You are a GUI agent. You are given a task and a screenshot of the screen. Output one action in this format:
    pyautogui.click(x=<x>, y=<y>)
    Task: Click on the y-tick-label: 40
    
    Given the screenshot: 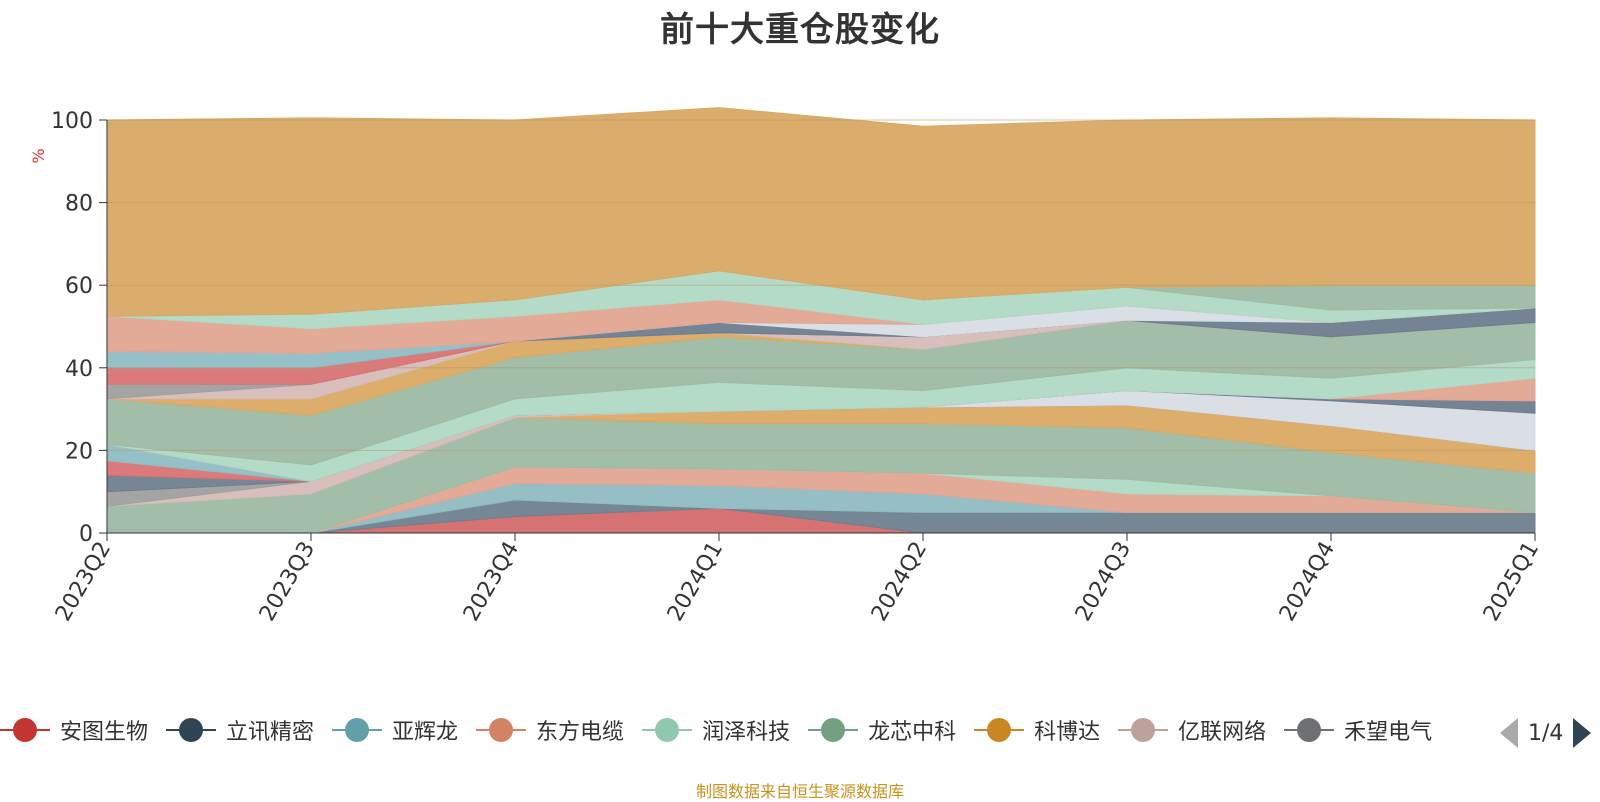 What is the action you would take?
    pyautogui.click(x=79, y=369)
    